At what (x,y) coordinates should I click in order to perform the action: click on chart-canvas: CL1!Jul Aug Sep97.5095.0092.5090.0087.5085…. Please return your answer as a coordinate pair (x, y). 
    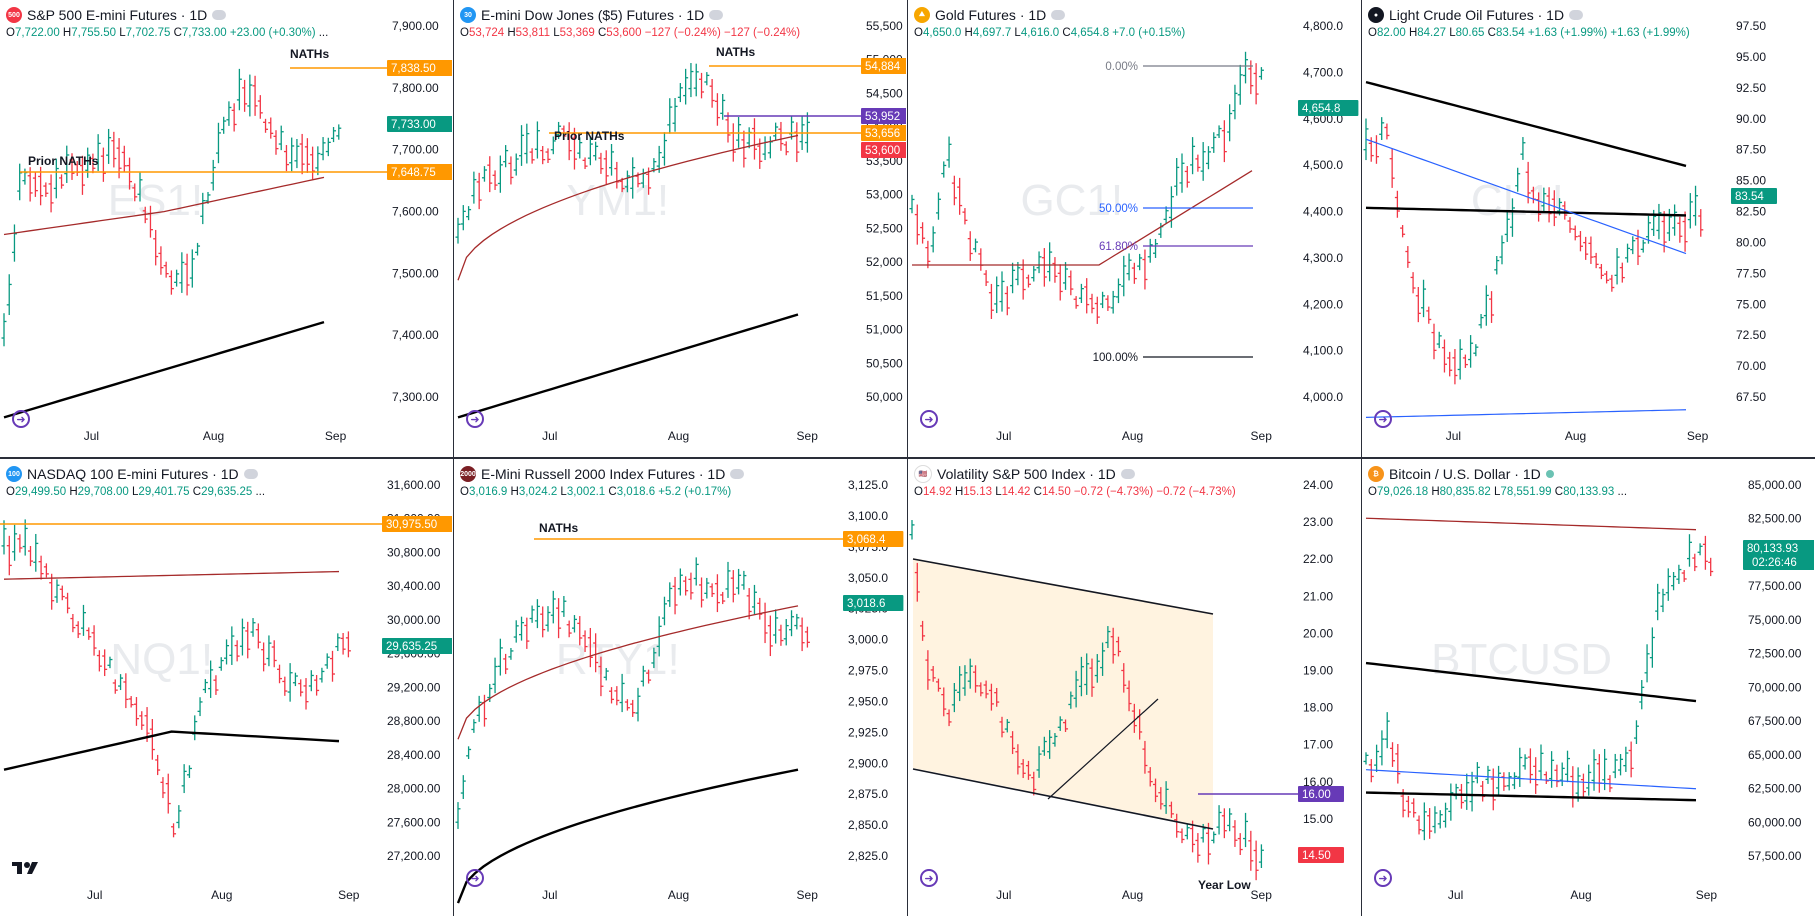
    Looking at the image, I should click on (1588, 227).